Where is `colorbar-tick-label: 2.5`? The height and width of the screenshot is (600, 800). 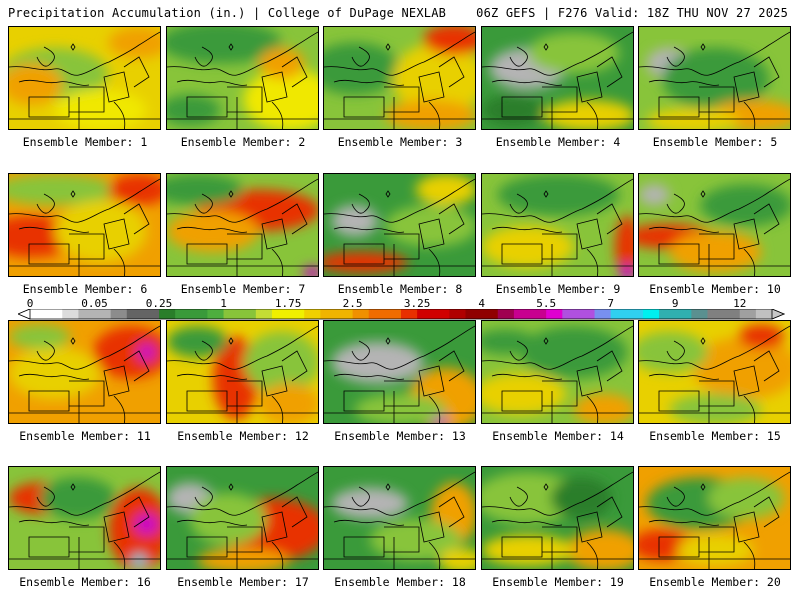 colorbar-tick-label: 2.5 is located at coordinates (352, 303).